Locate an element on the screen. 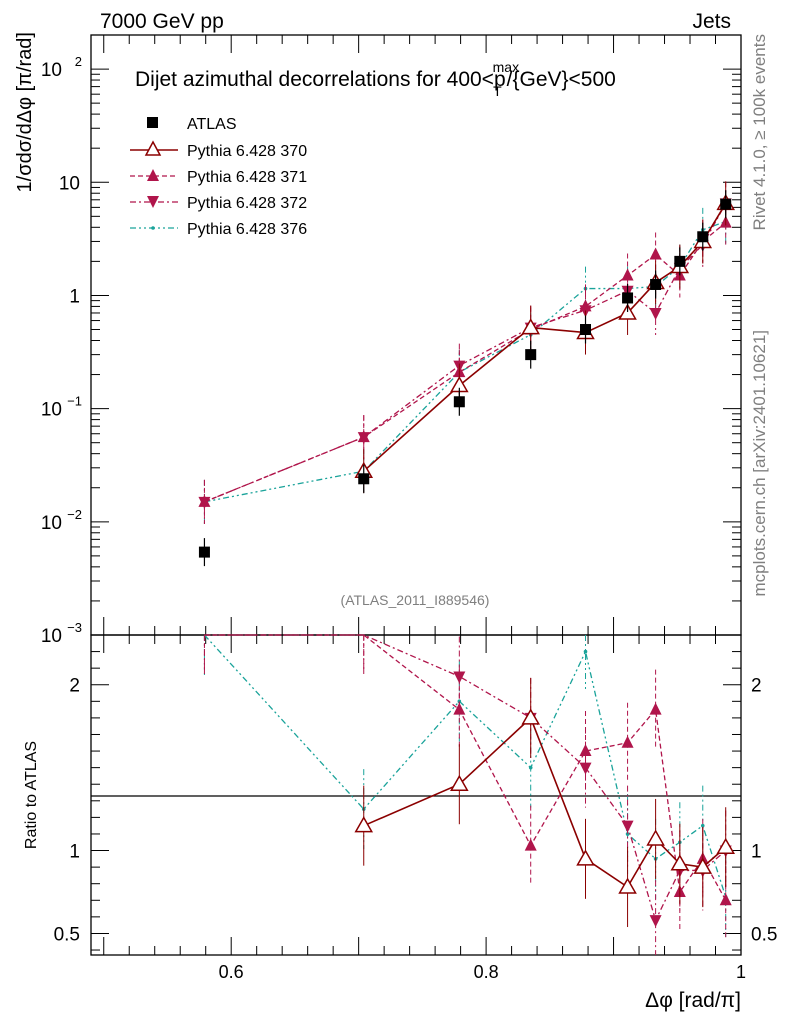 The image size is (786, 1024). legend-label-atlas: ATLAS is located at coordinates (212, 124).